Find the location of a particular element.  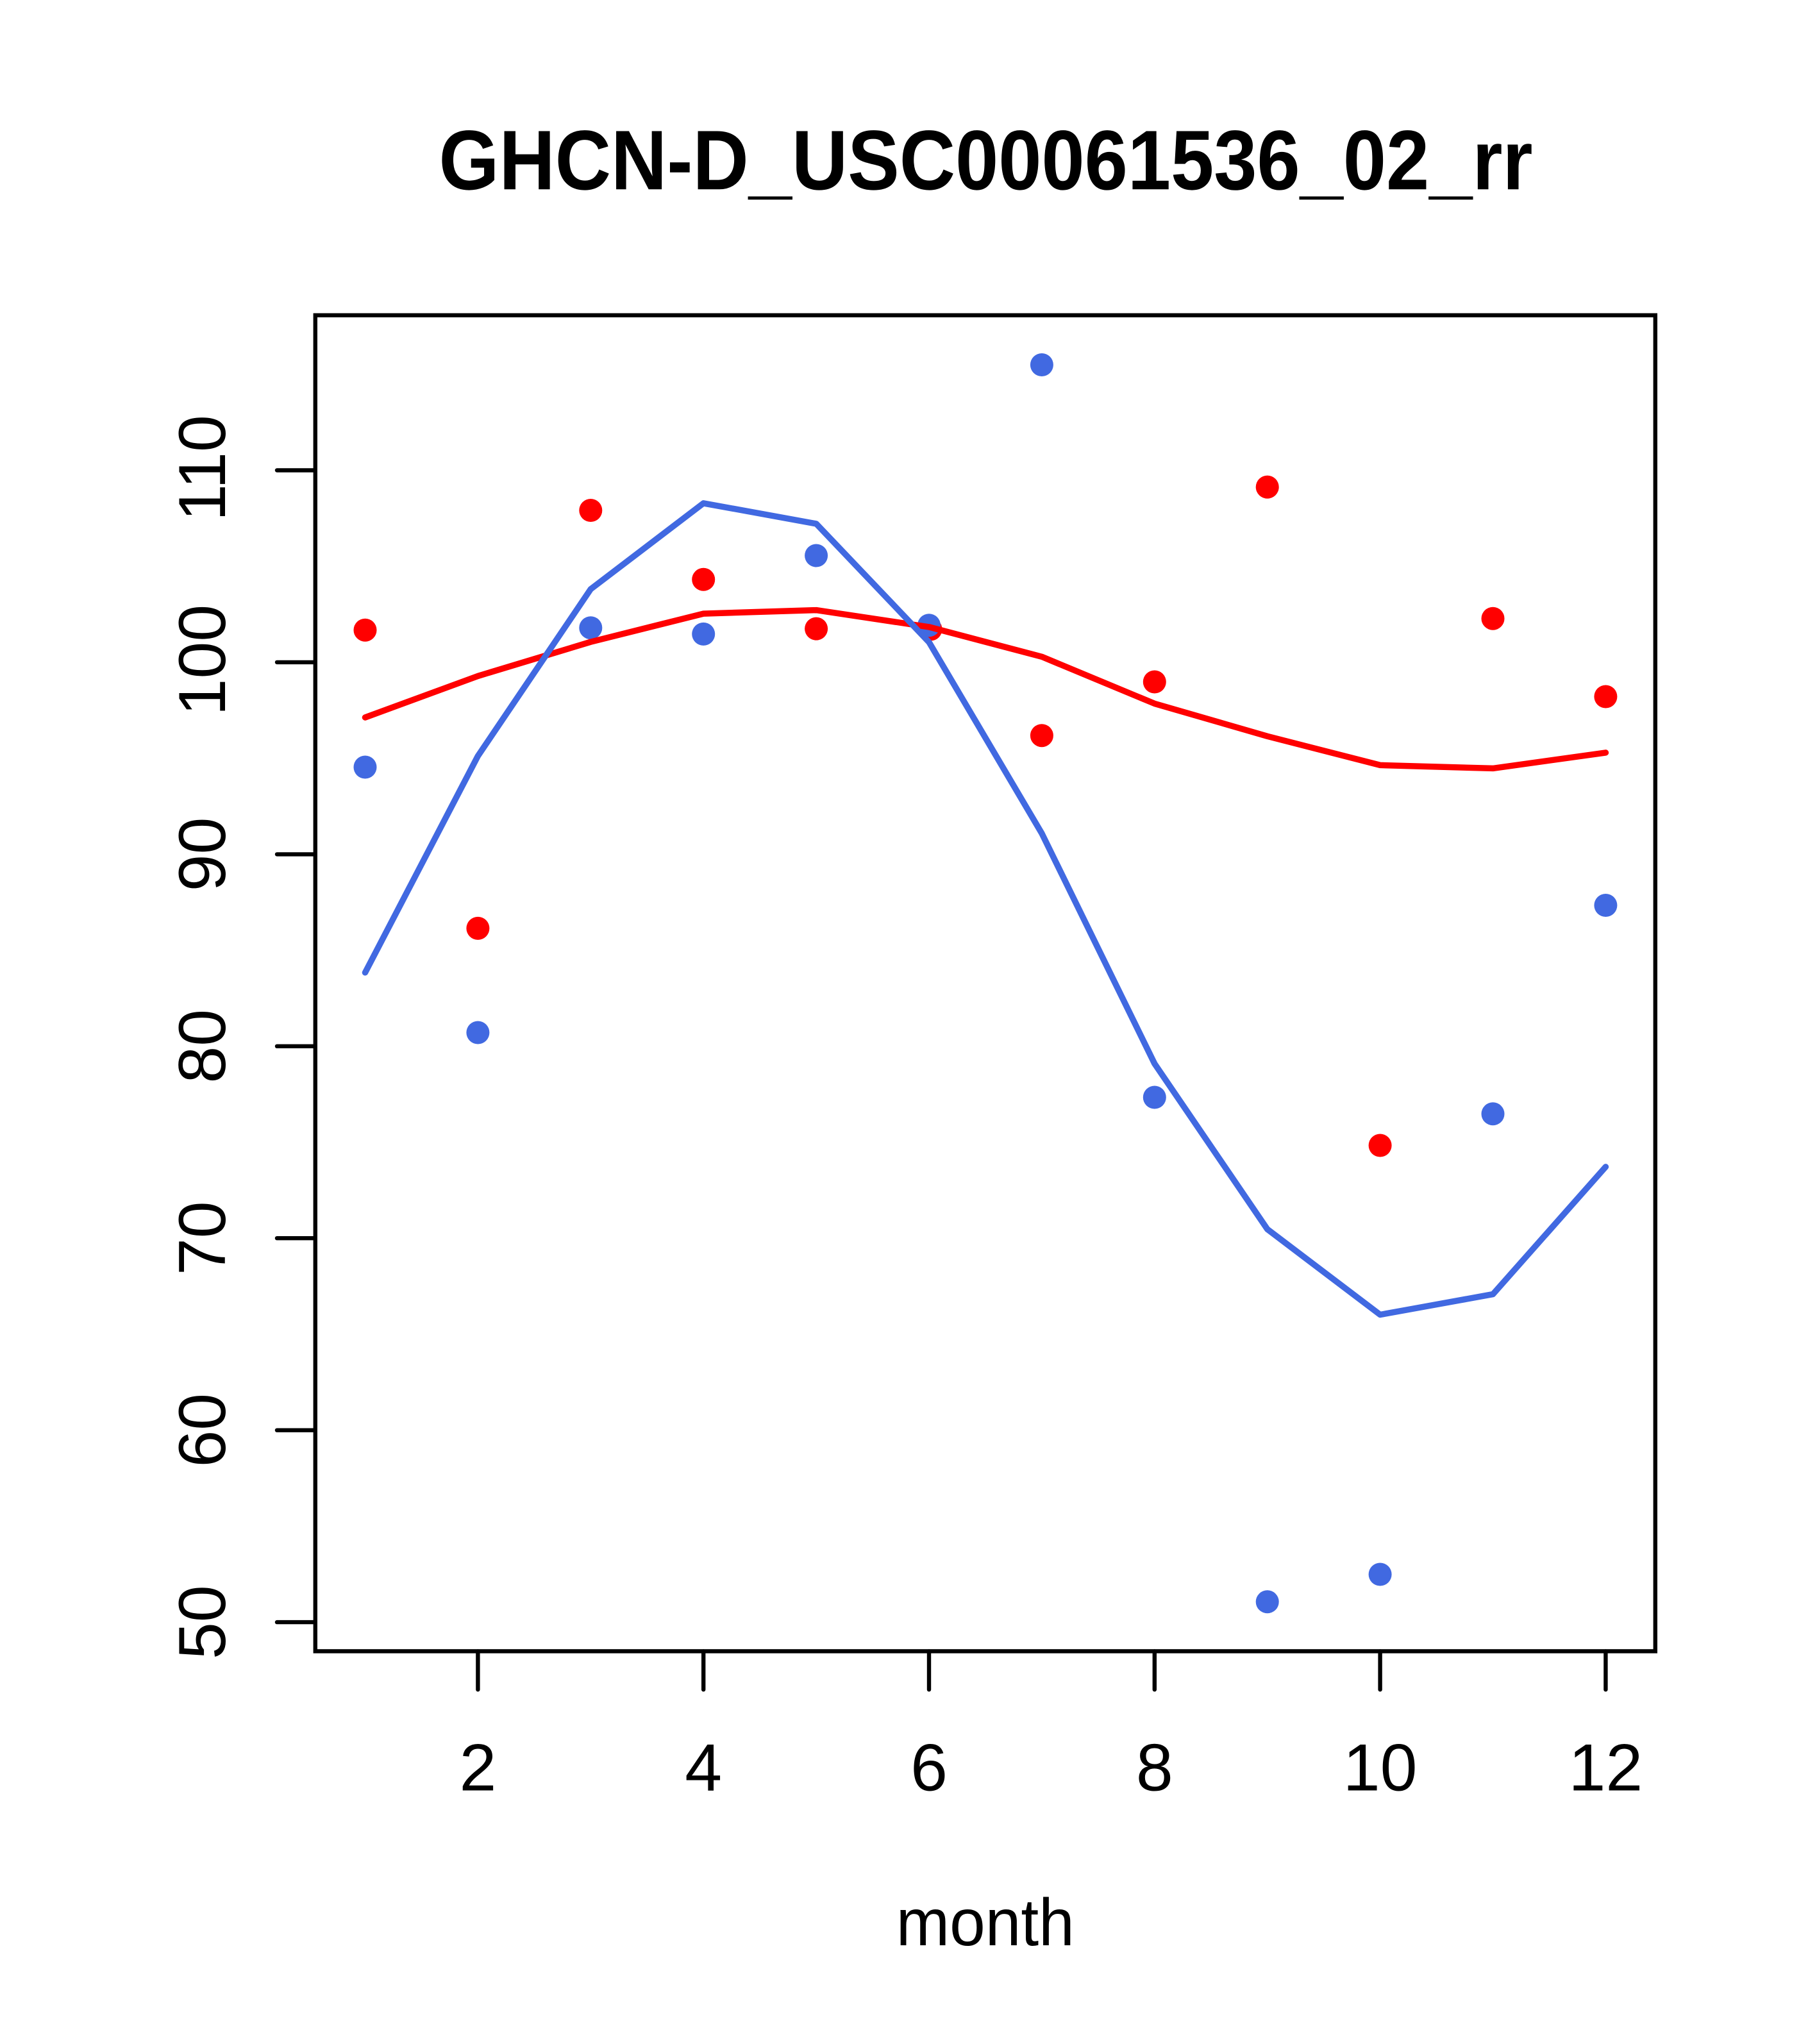

svg-text: 6 is located at coordinates (929, 1768).